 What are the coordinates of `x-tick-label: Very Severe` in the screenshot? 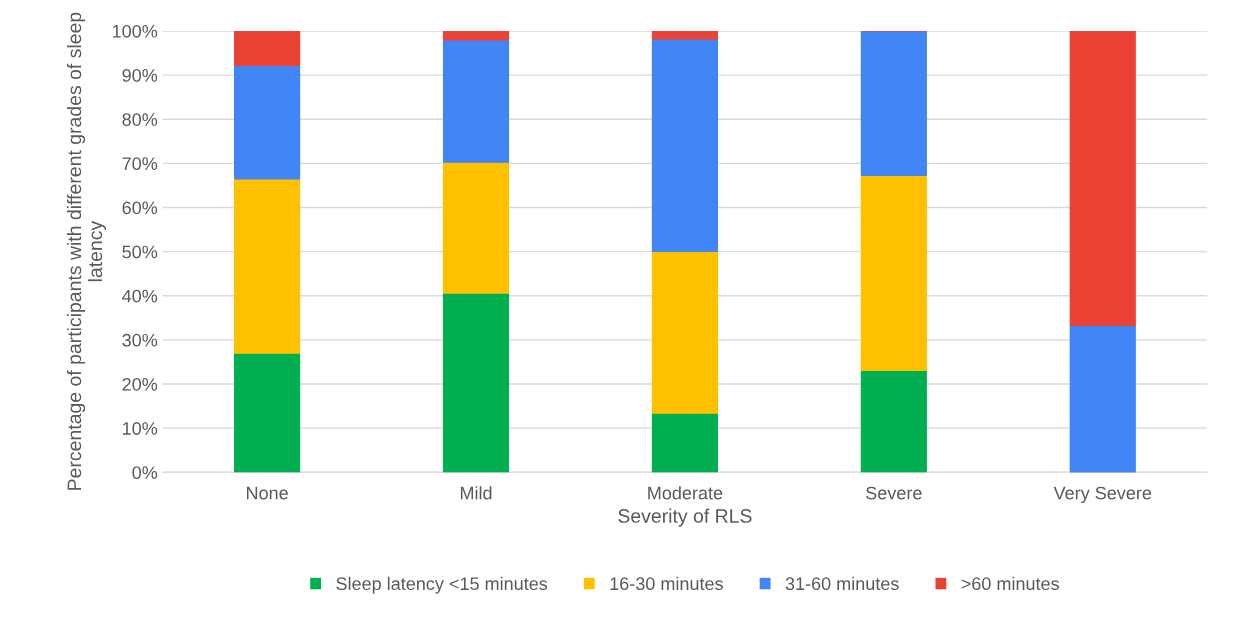 It's located at (1102, 495).